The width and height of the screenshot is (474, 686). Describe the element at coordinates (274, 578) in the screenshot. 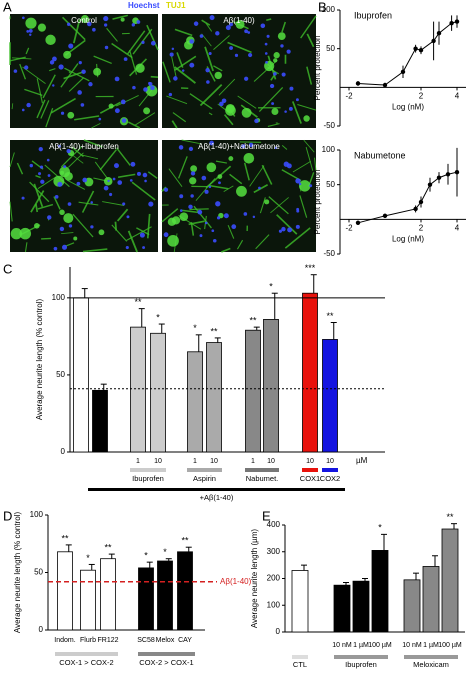

I see `y-tick-label: 200` at that location.